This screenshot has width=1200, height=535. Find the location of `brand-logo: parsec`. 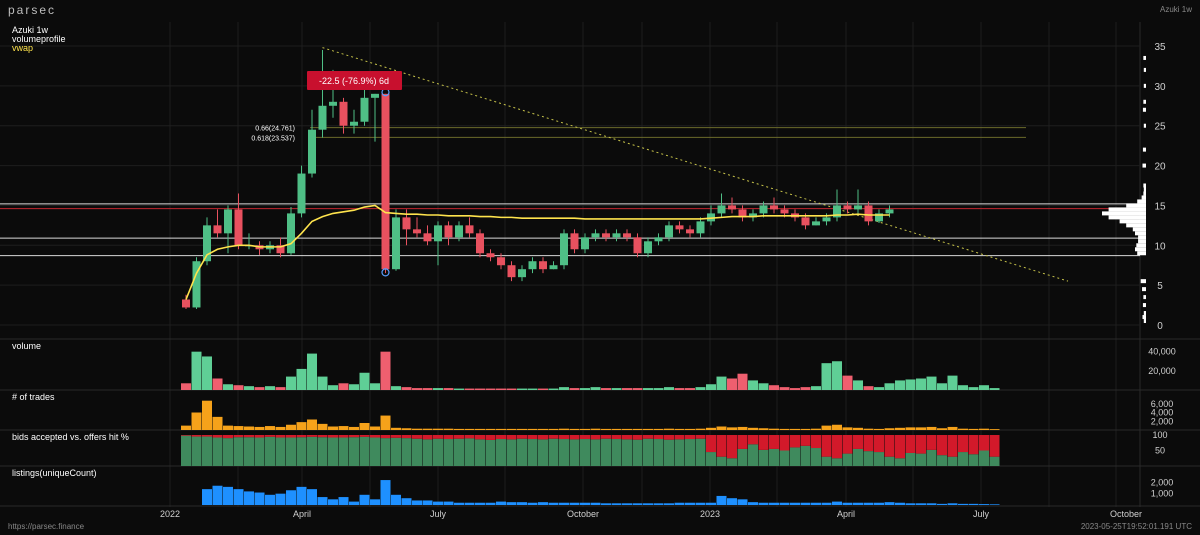

brand-logo: parsec is located at coordinates (32, 10).